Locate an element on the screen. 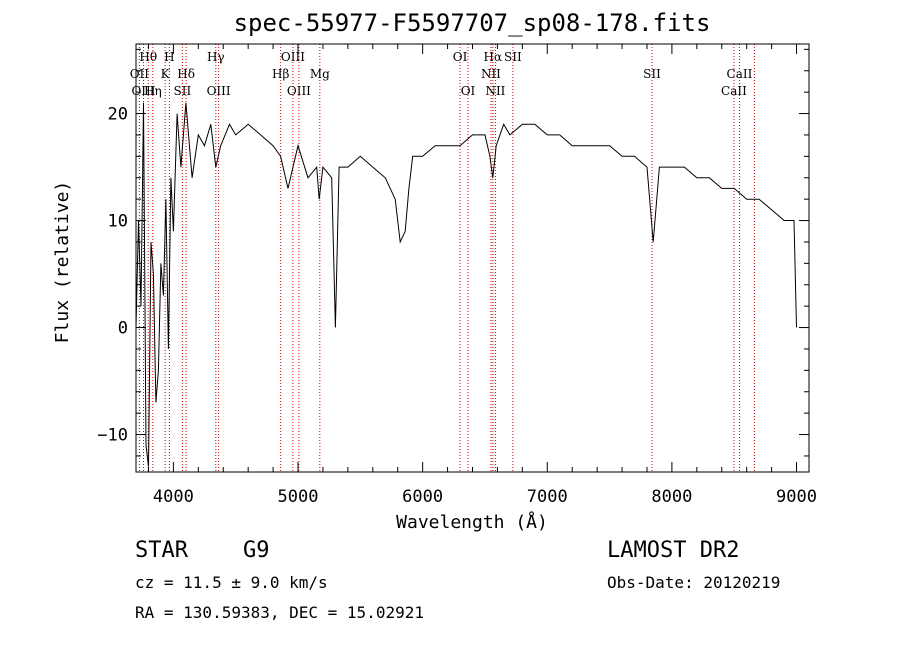 The width and height of the screenshot is (900, 649). line-label-19: SII is located at coordinates (513, 57).